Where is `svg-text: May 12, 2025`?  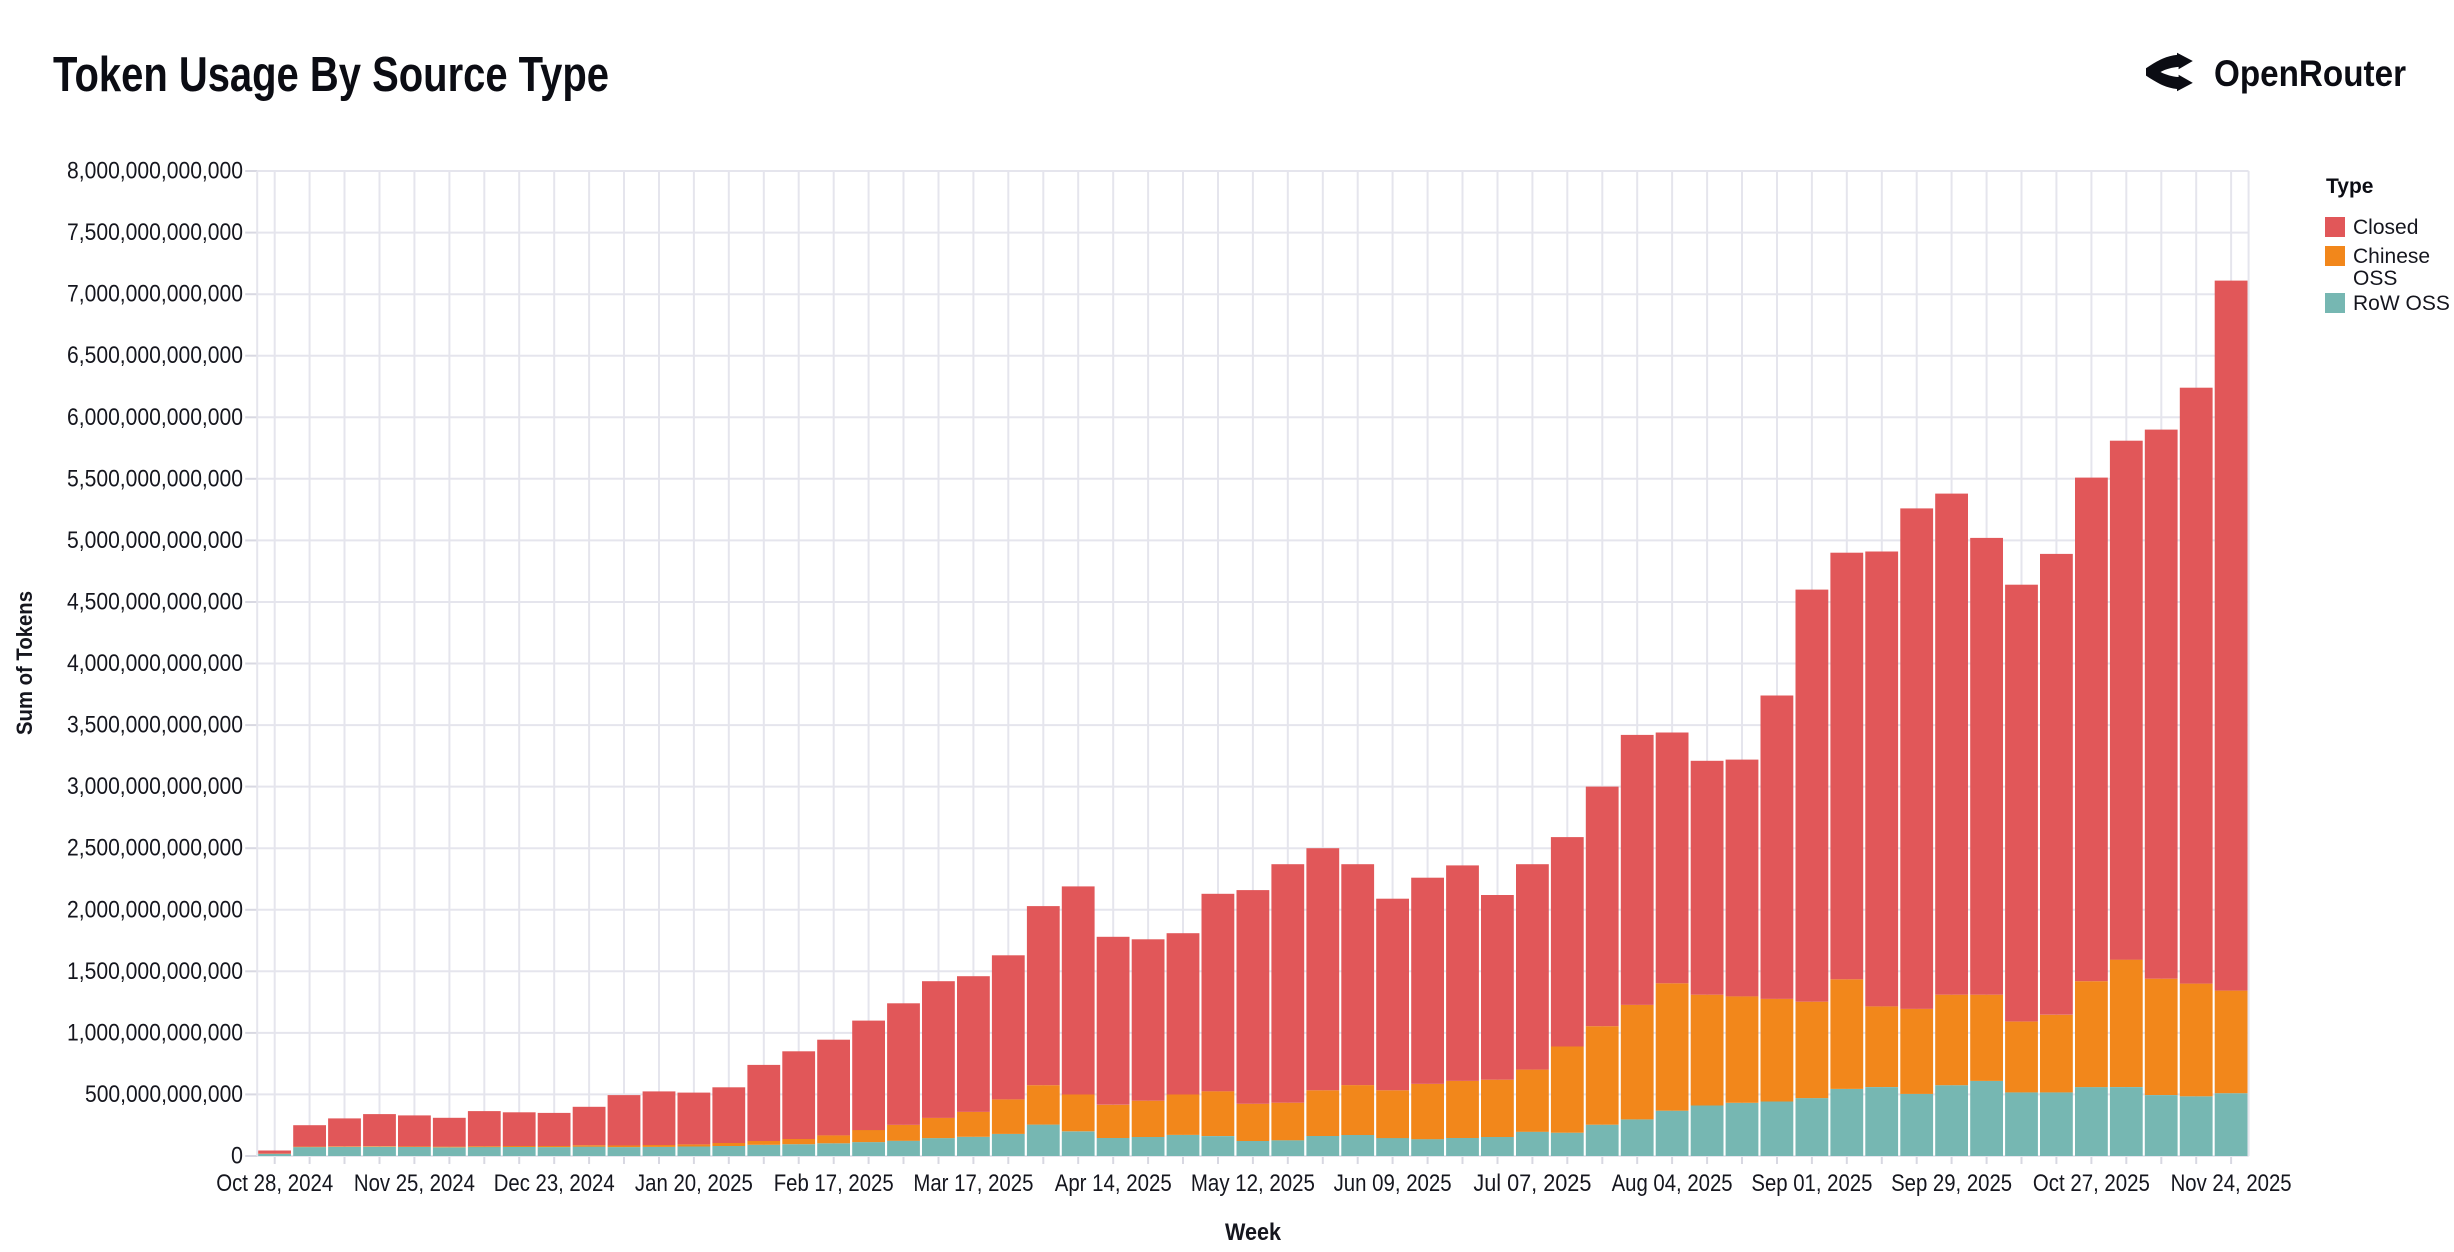 svg-text: May 12, 2025 is located at coordinates (1253, 1183).